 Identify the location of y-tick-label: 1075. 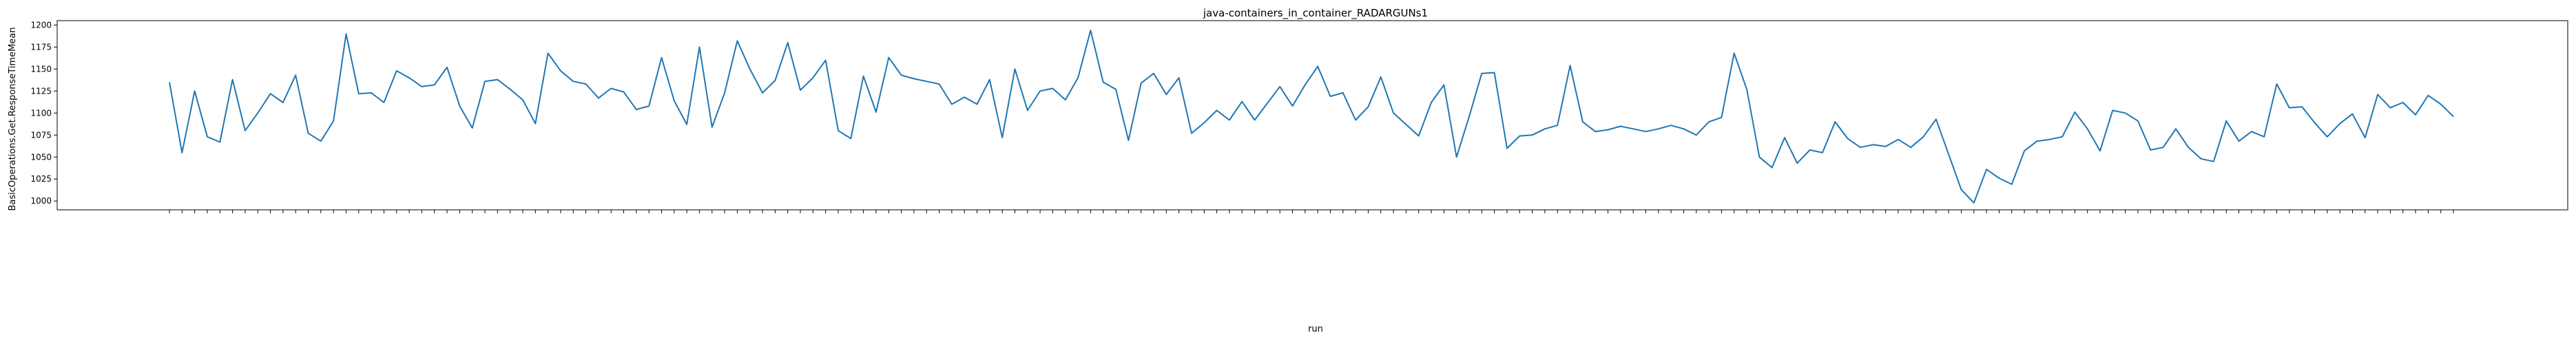
(41, 135).